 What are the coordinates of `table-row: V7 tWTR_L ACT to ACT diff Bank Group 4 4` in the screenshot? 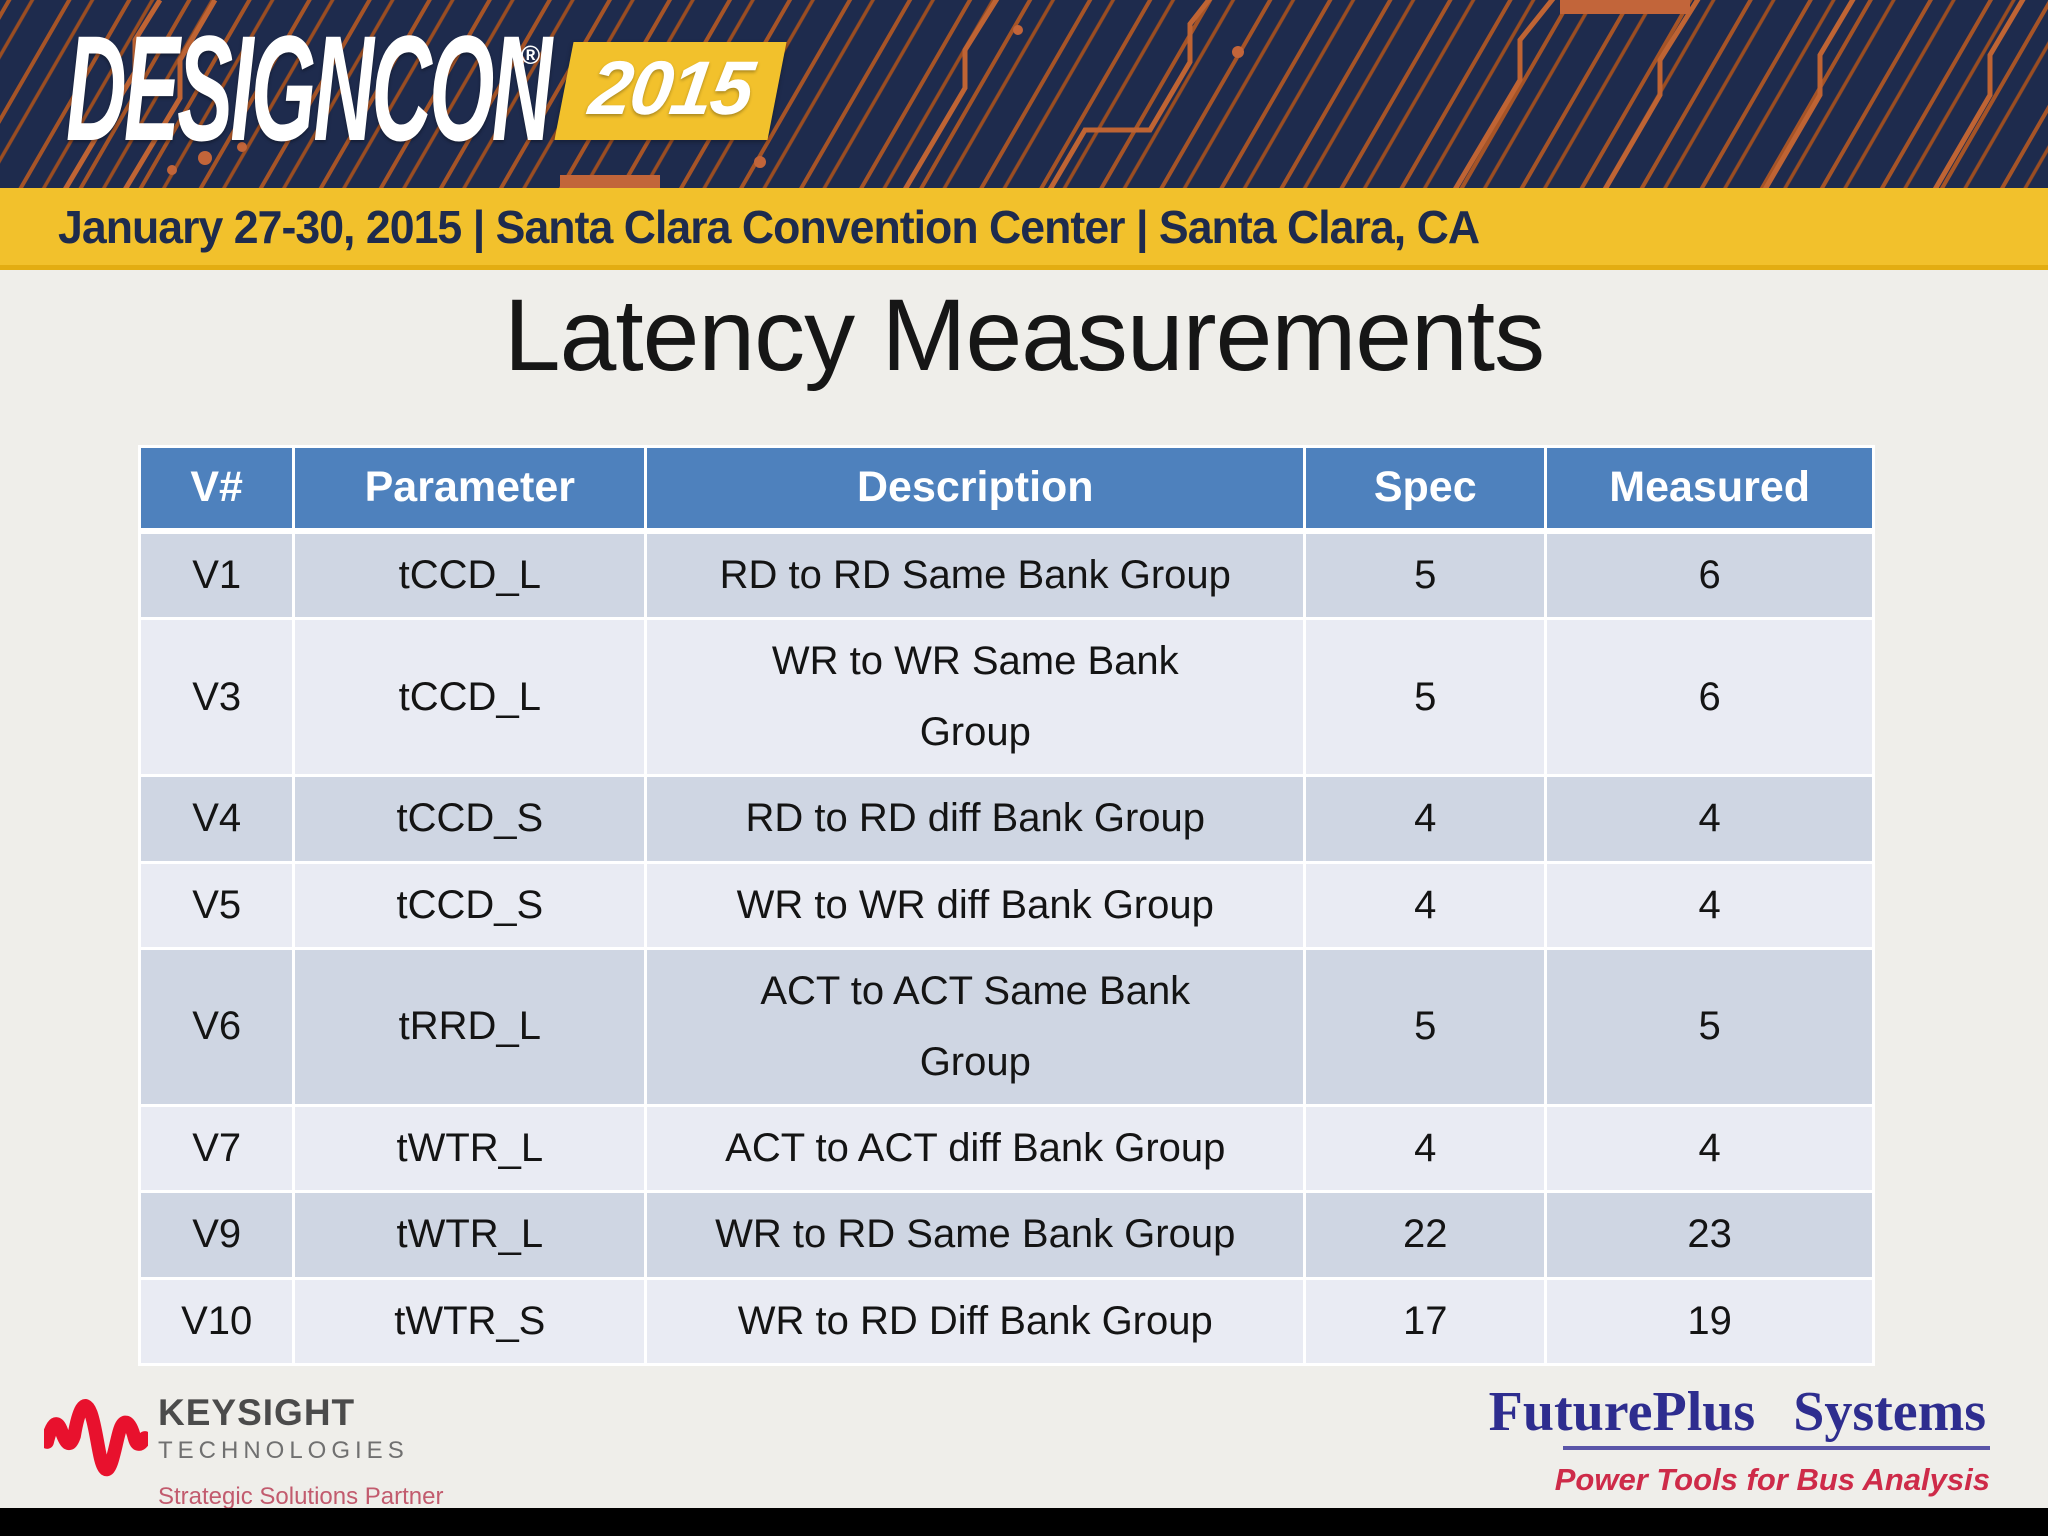 It's located at (1006, 1149).